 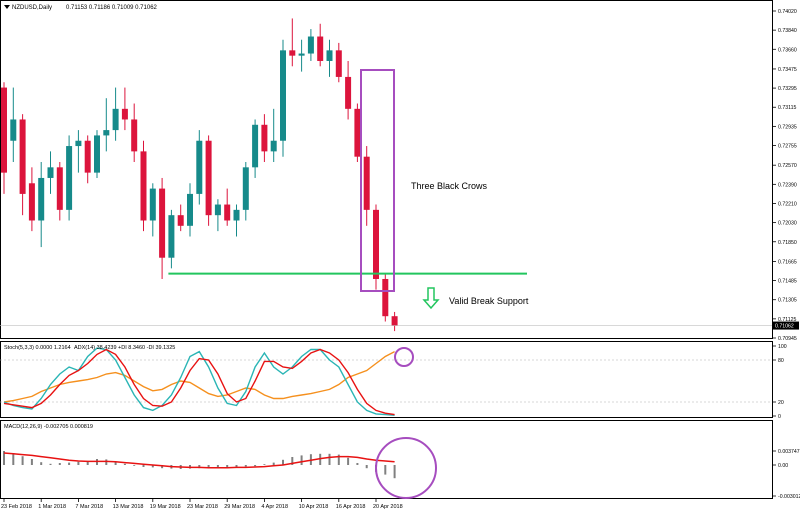 I want to click on pattern-highlight-box, so click(x=377, y=180).